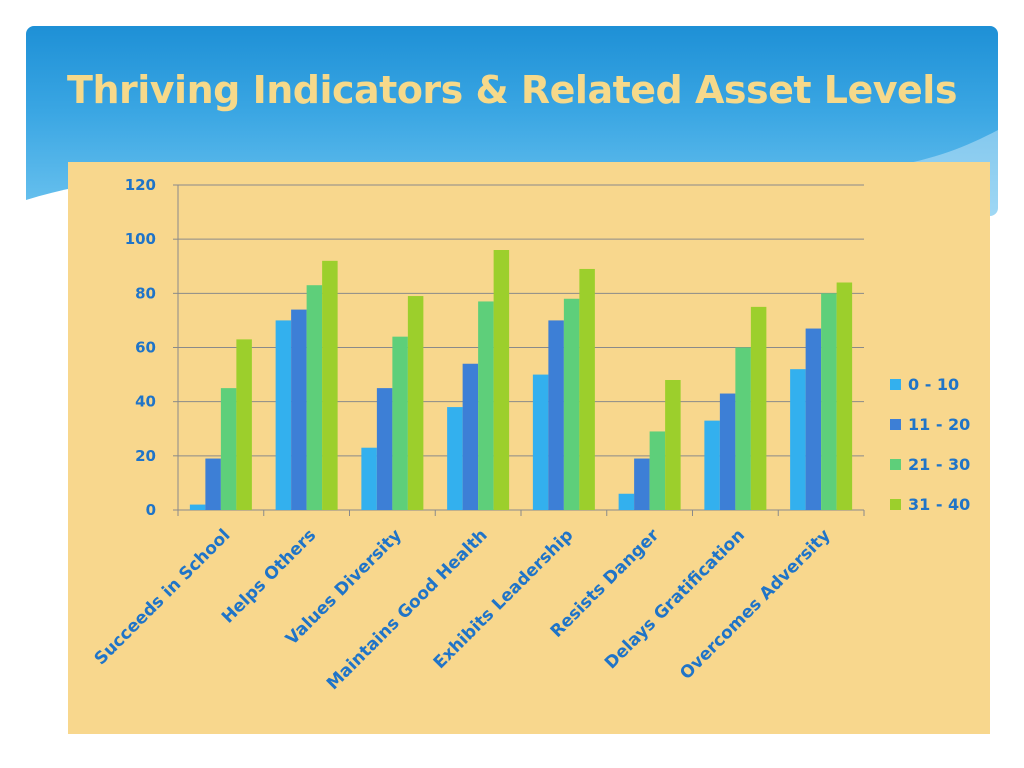 The width and height of the screenshot is (1024, 768). Describe the element at coordinates (939, 424) in the screenshot. I see `legend-label: 11 - 20` at that location.